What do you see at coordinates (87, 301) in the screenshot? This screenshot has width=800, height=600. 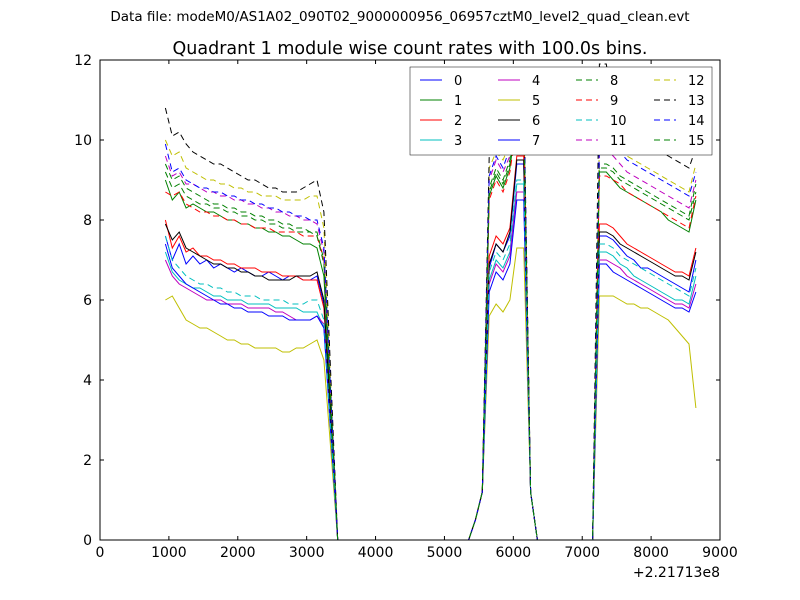 I see `y-tick-label: 6` at bounding box center [87, 301].